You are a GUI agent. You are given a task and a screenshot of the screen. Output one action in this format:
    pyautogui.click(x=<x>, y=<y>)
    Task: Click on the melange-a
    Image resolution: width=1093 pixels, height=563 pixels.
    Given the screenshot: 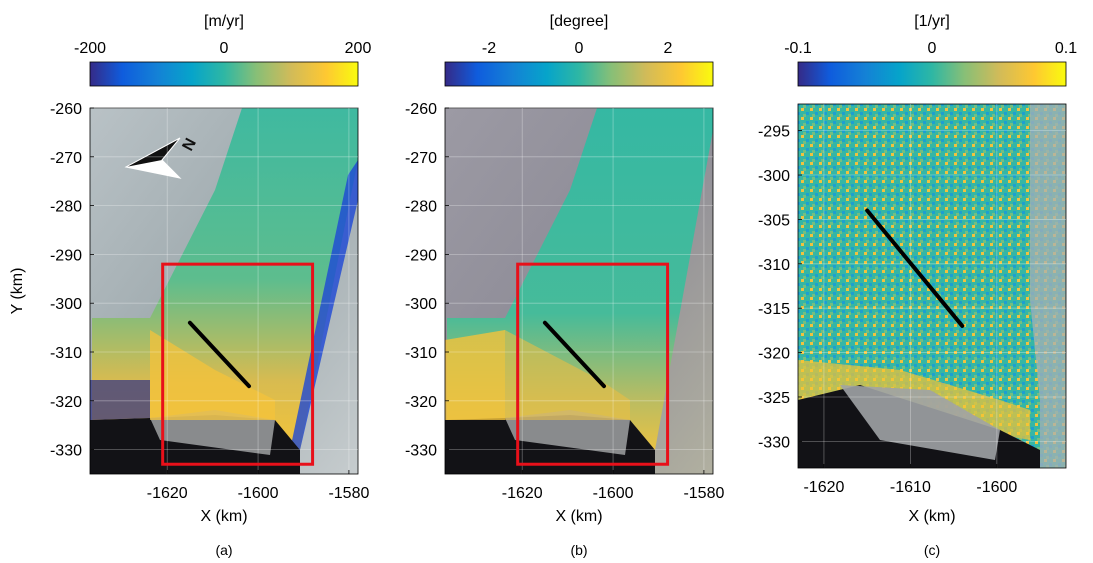 What is the action you would take?
    pyautogui.click(x=120, y=400)
    